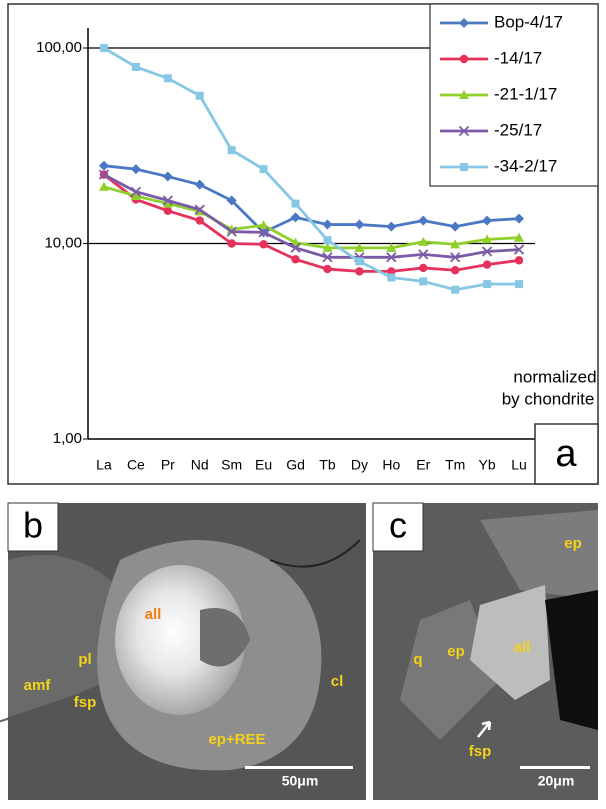  Describe the element at coordinates (200, 465) in the screenshot. I see `x-tick-label: Nd` at that location.